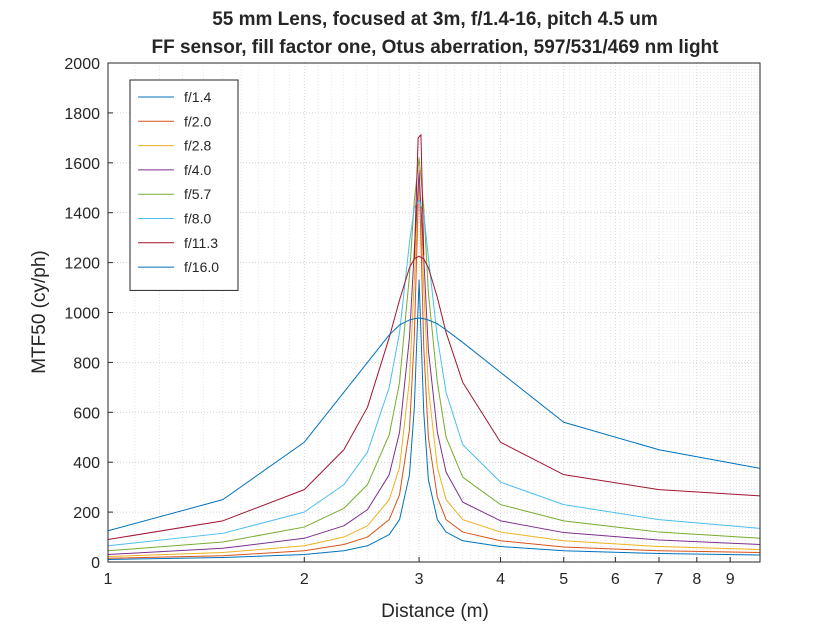 The image size is (840, 630). Describe the element at coordinates (86, 463) in the screenshot. I see `y-tick-label: 400` at that location.